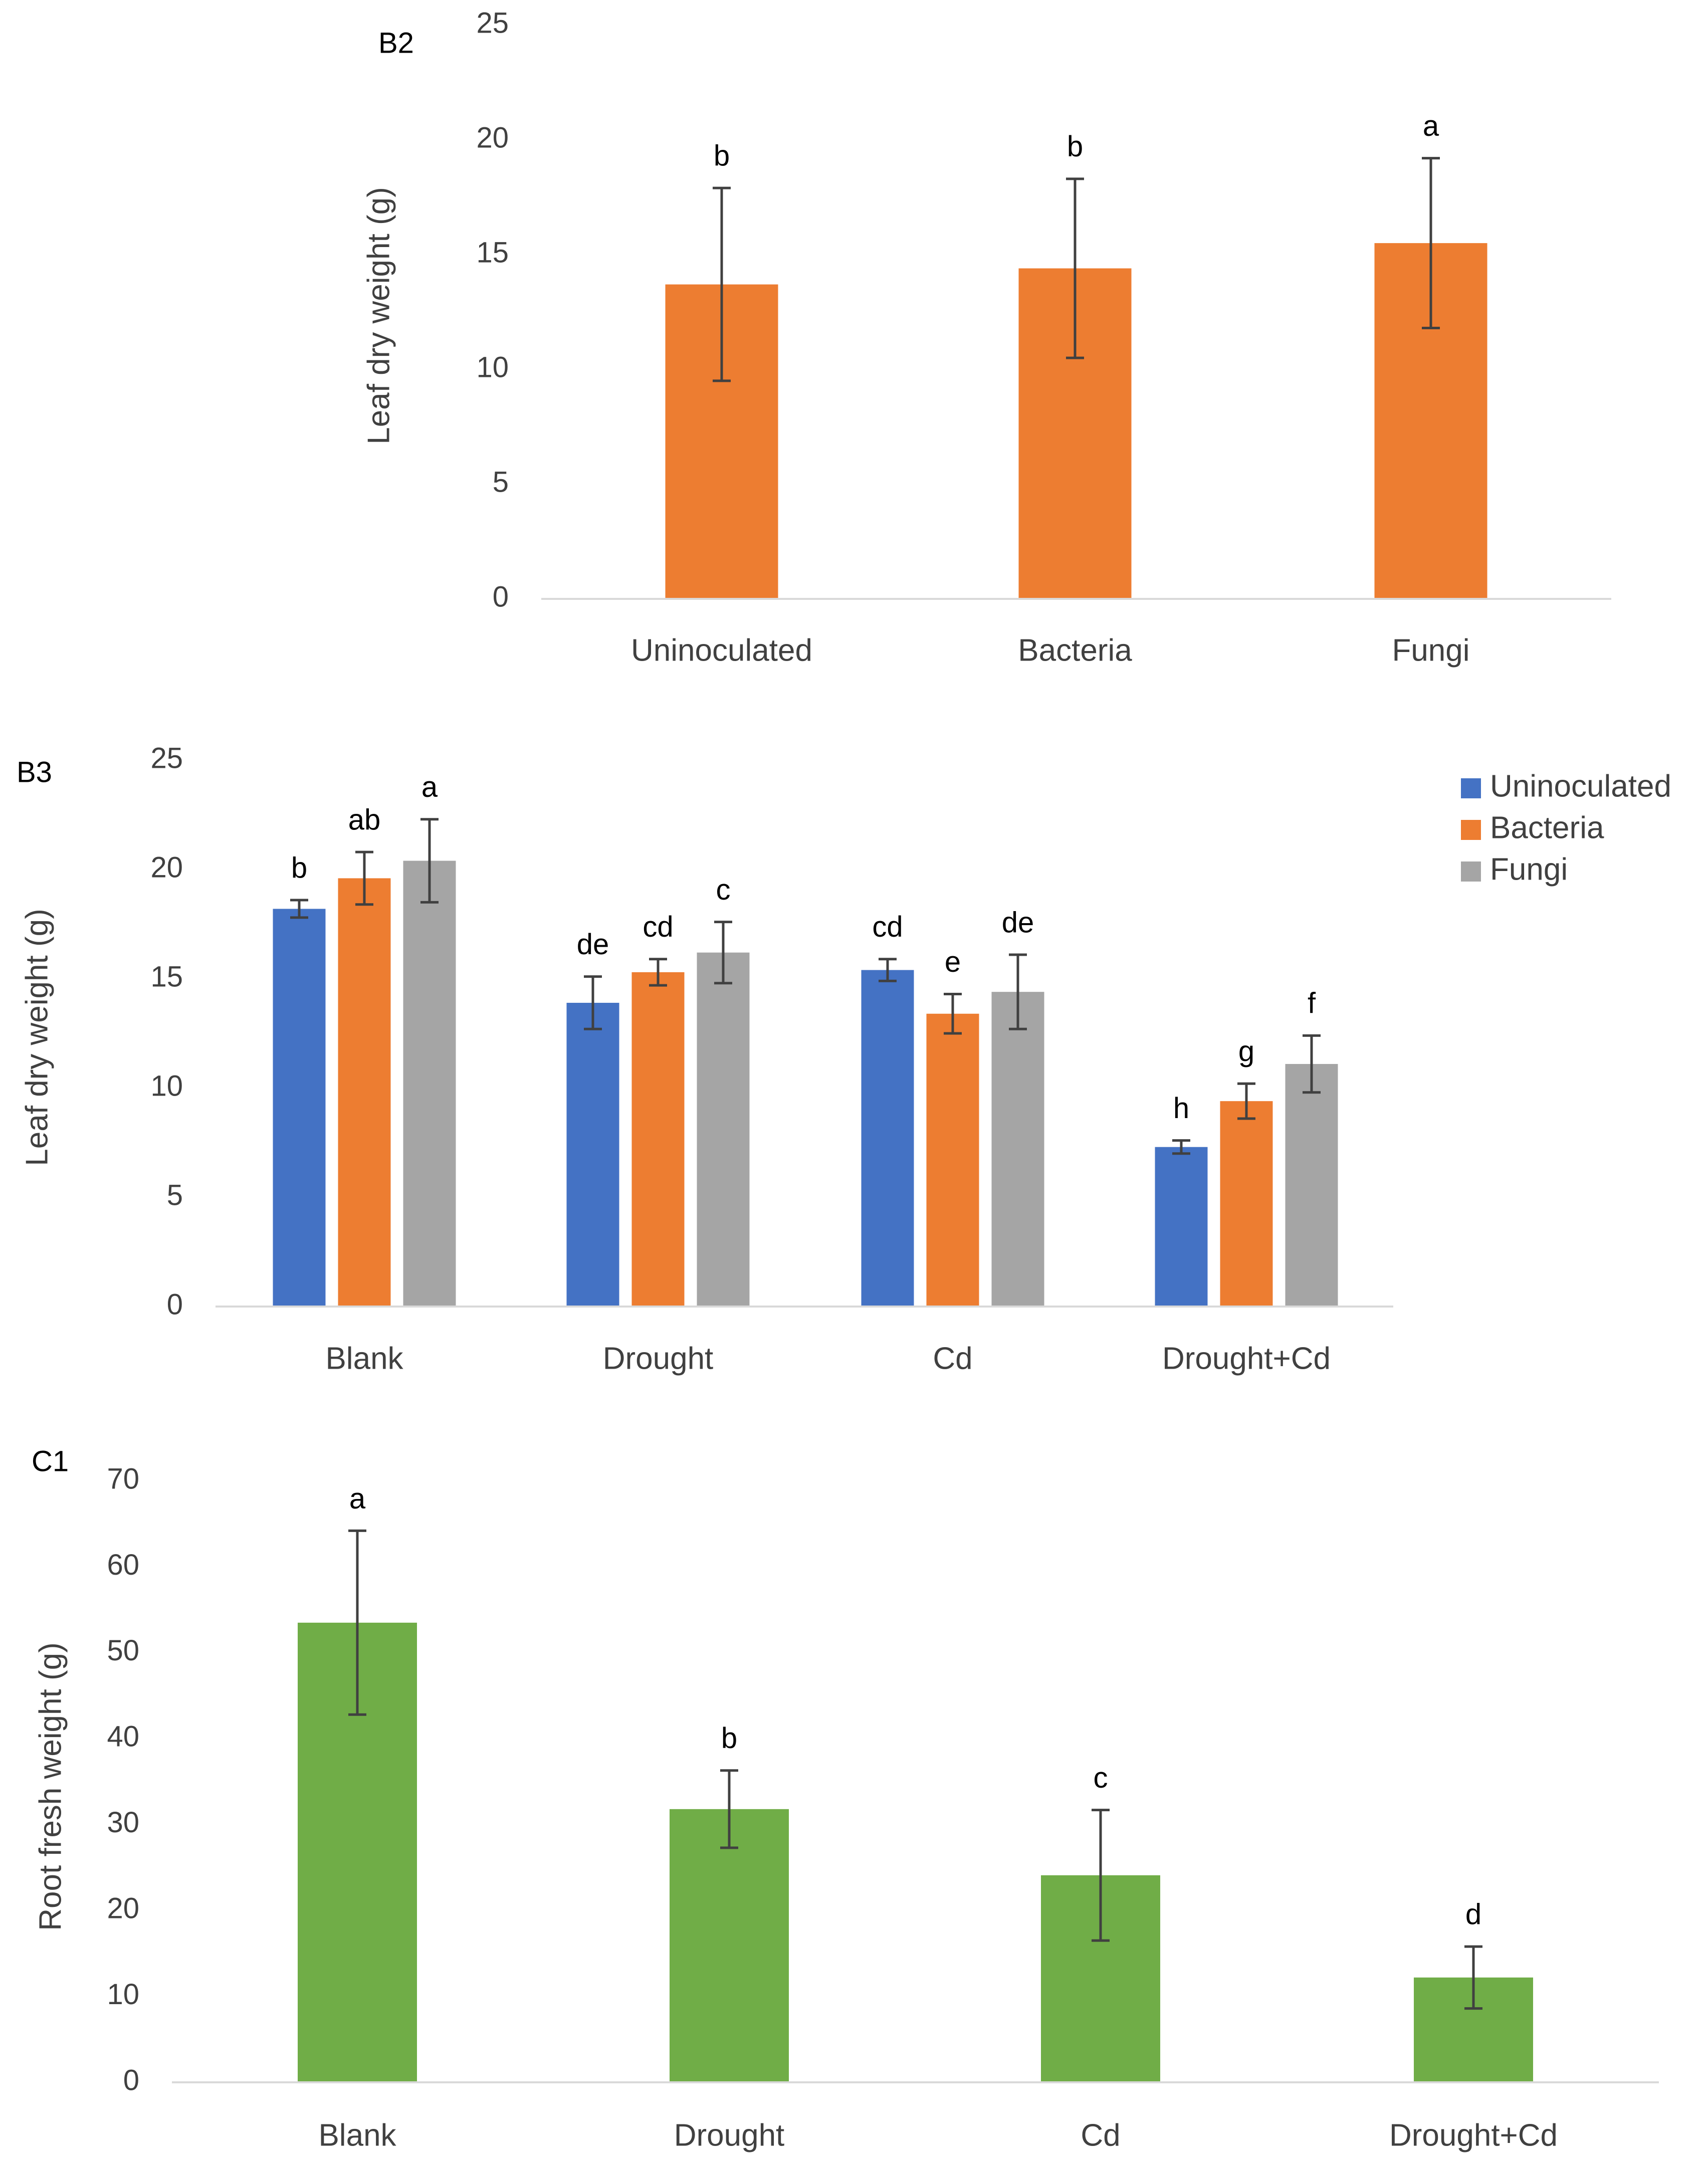 The image size is (1708, 2161). What do you see at coordinates (123, 1736) in the screenshot?
I see `y-tick-label: 40` at bounding box center [123, 1736].